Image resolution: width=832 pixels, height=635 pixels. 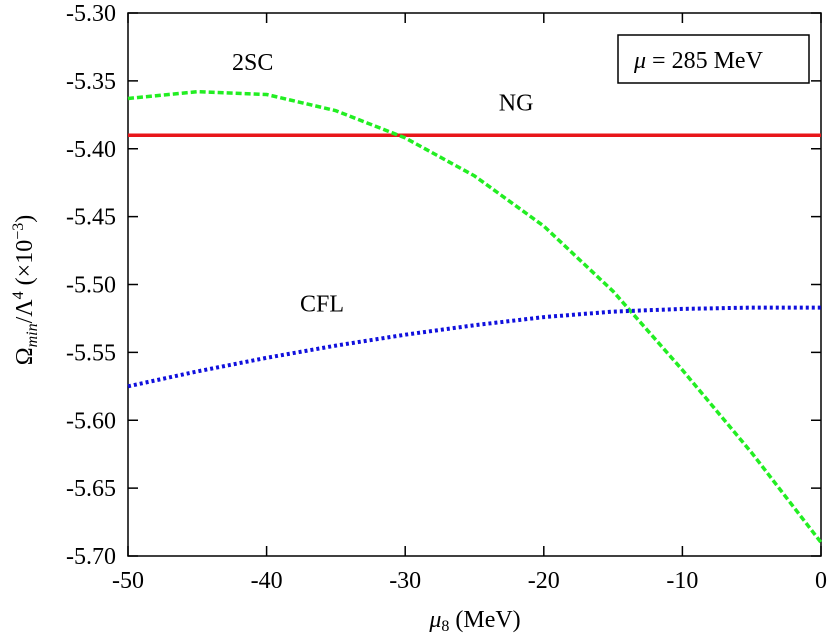 I want to click on x-tick-label: -50, so click(x=128, y=581).